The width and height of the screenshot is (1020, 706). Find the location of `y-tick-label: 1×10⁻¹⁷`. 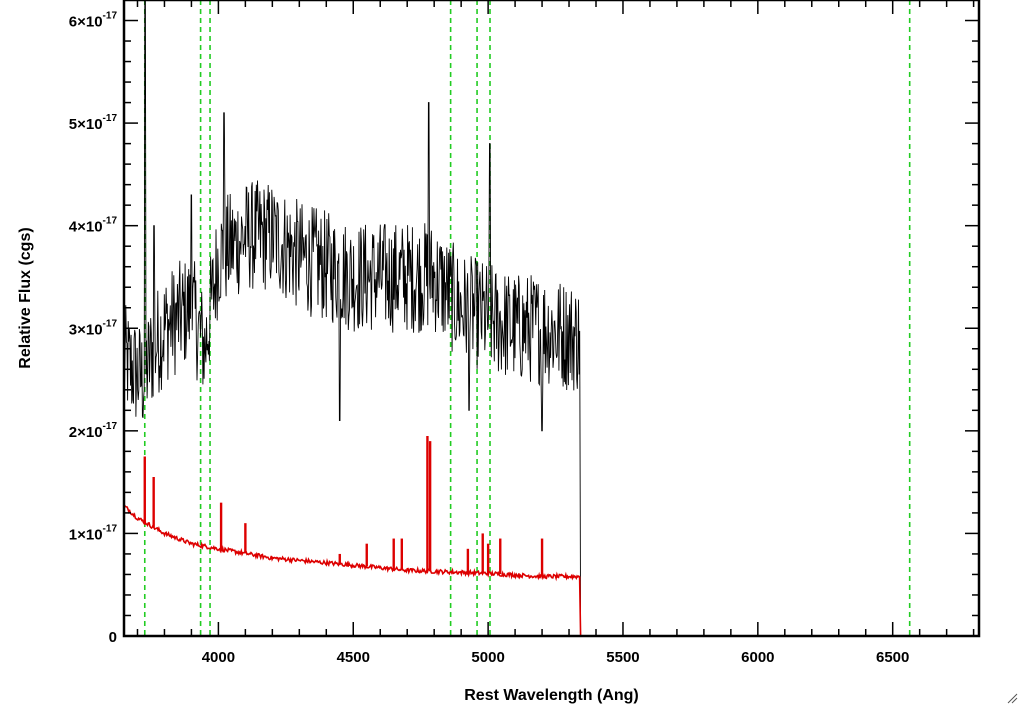

y-tick-label: 1×10⁻¹⁷ is located at coordinates (93, 533).